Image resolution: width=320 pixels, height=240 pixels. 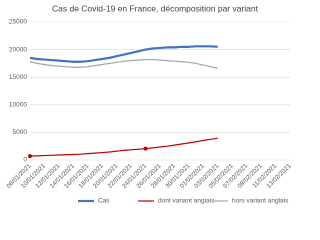 I want to click on y-tick-label: 15000, so click(x=18, y=77).